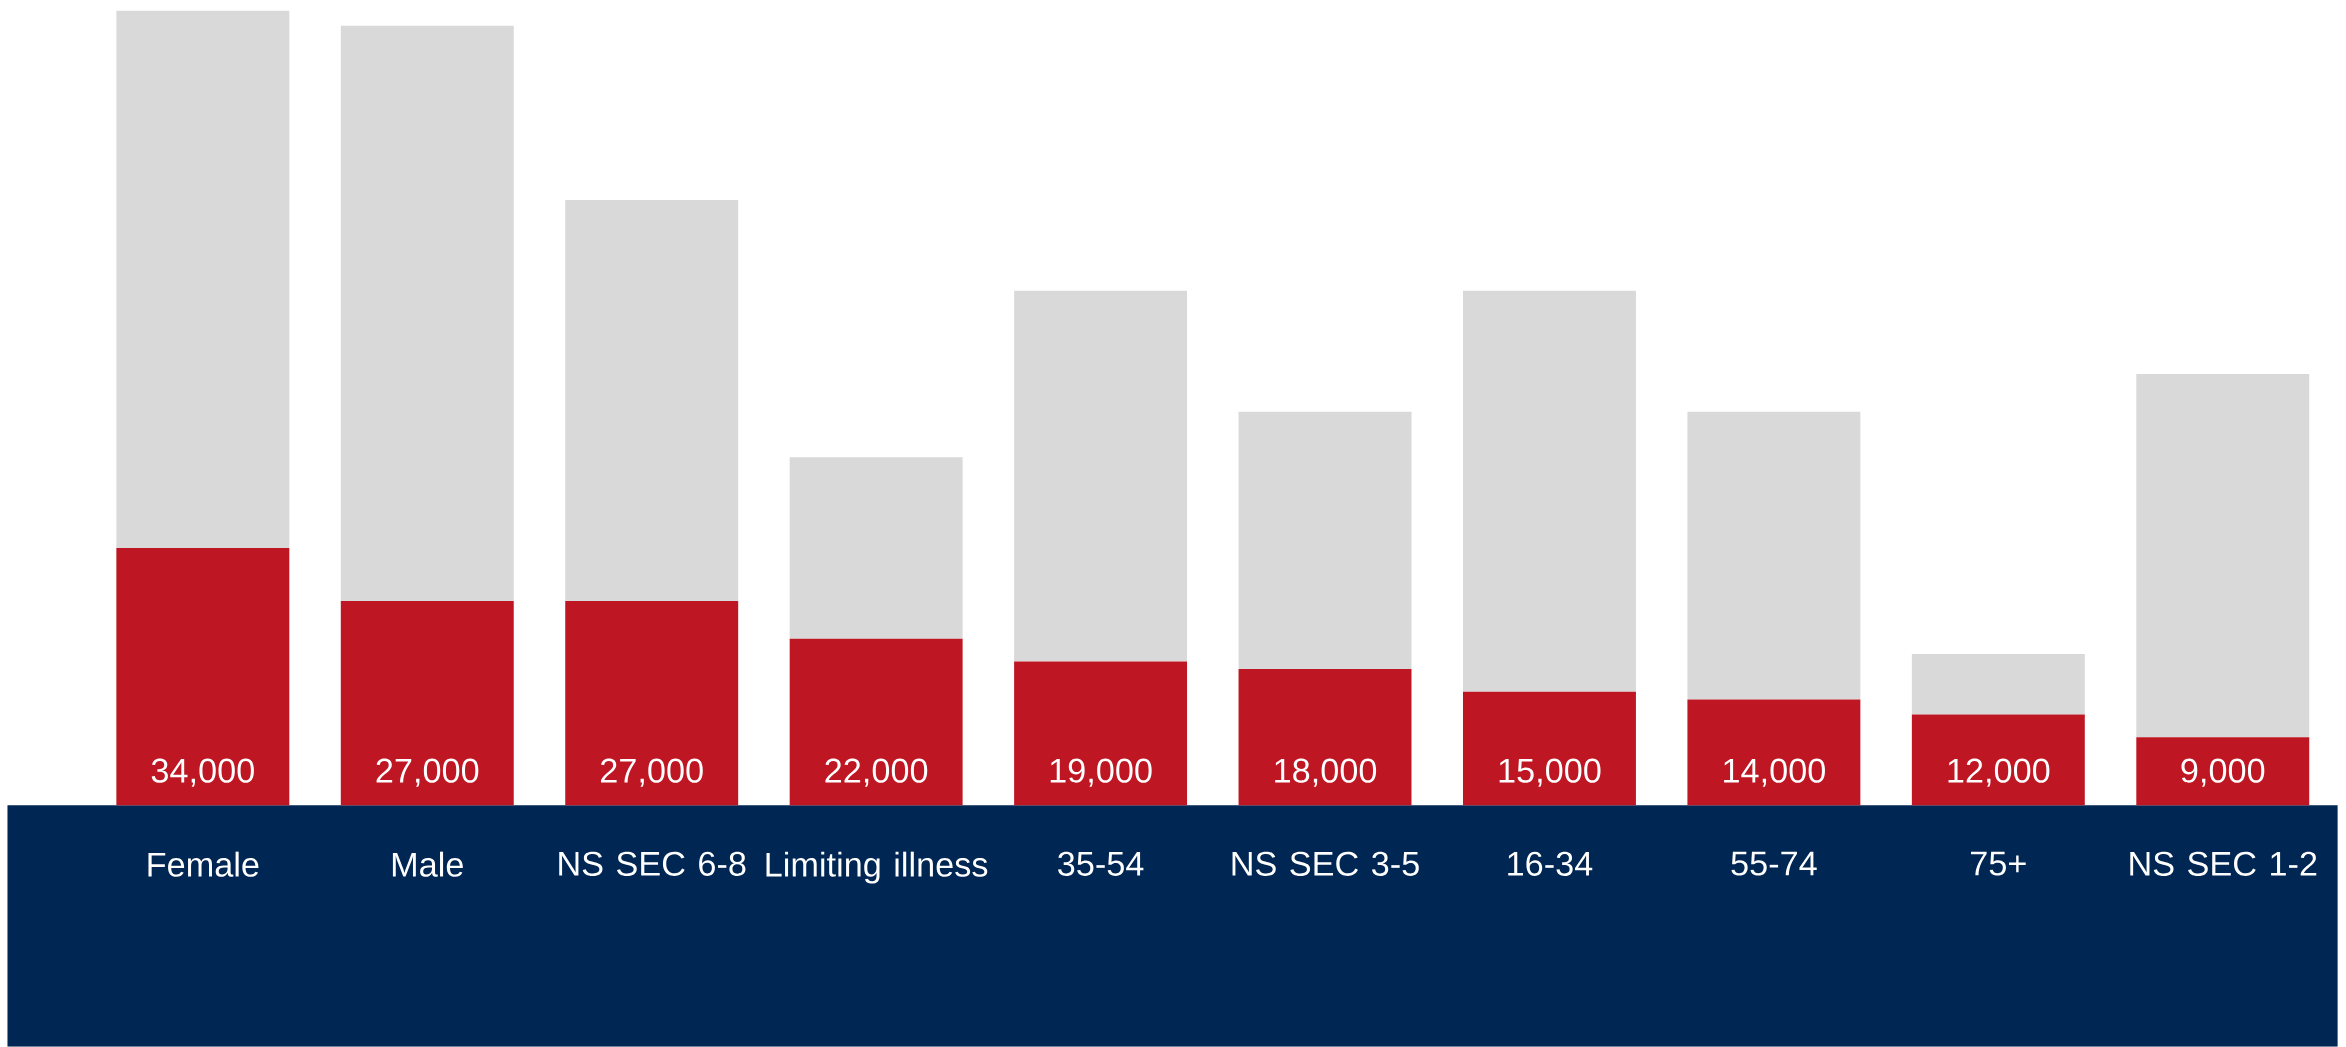 This screenshot has width=2346, height=1047. I want to click on x-tick-label: NS SEC 1-2, so click(2223, 863).